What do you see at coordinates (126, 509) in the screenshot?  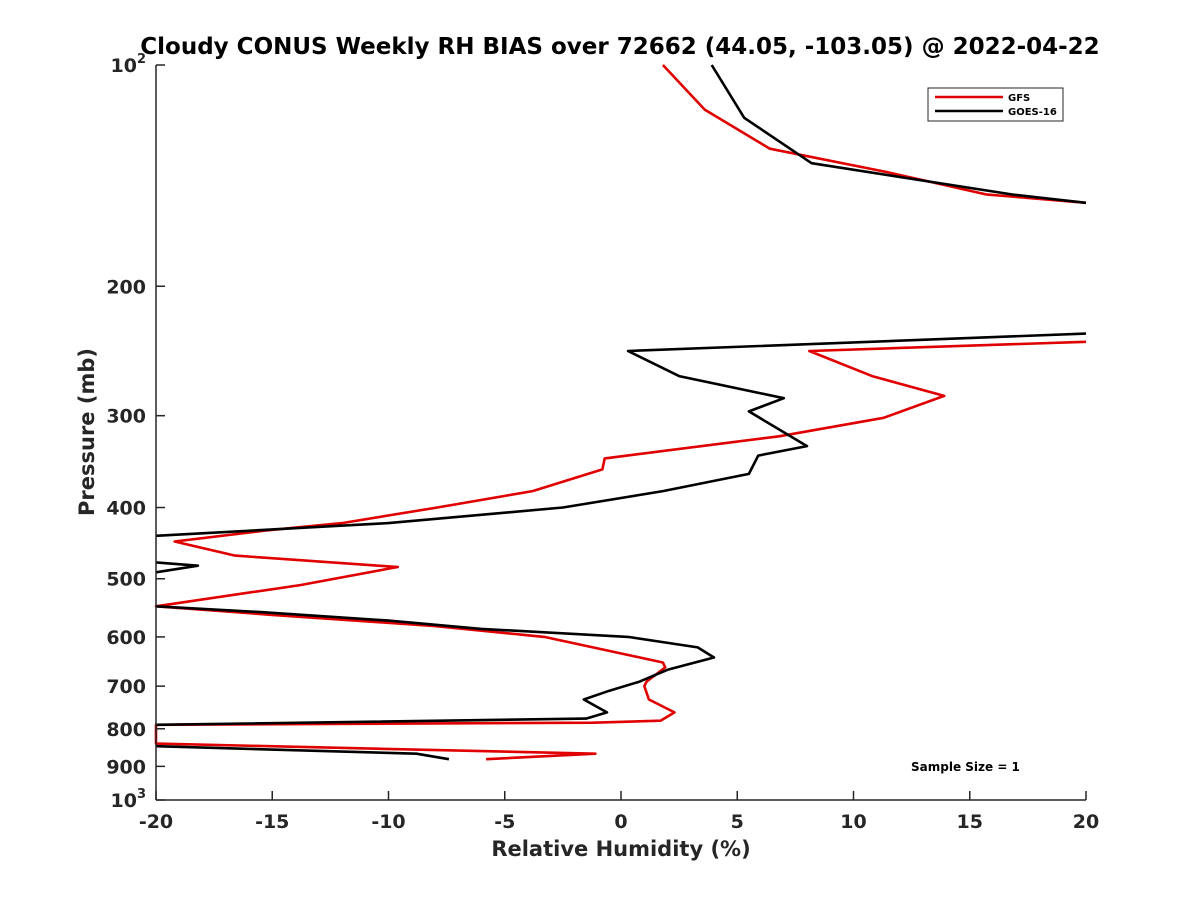 I see `y-tick-label: 400` at bounding box center [126, 509].